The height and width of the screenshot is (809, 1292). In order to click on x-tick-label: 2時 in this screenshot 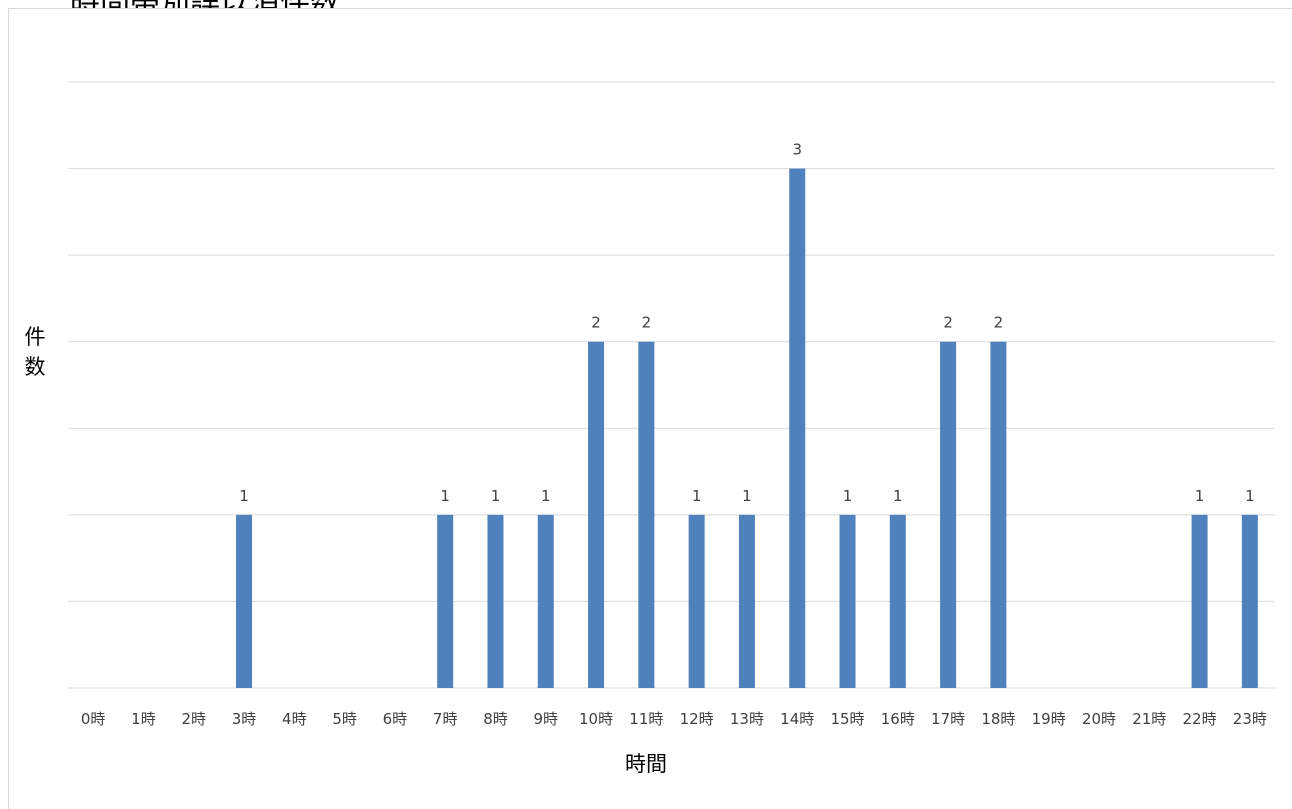, I will do `click(193, 719)`.